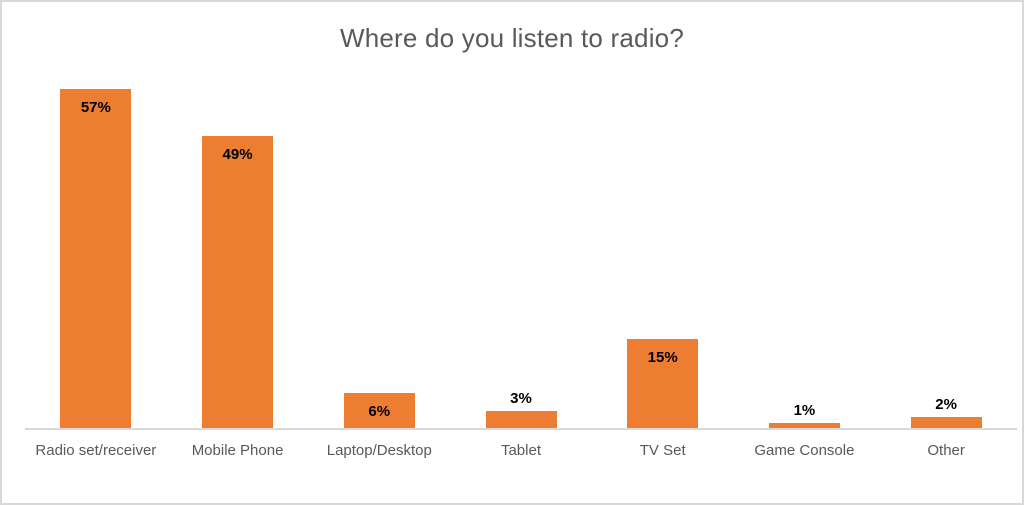 This screenshot has width=1024, height=505. Describe the element at coordinates (946, 450) in the screenshot. I see `x-axis-label-7: Other` at that location.